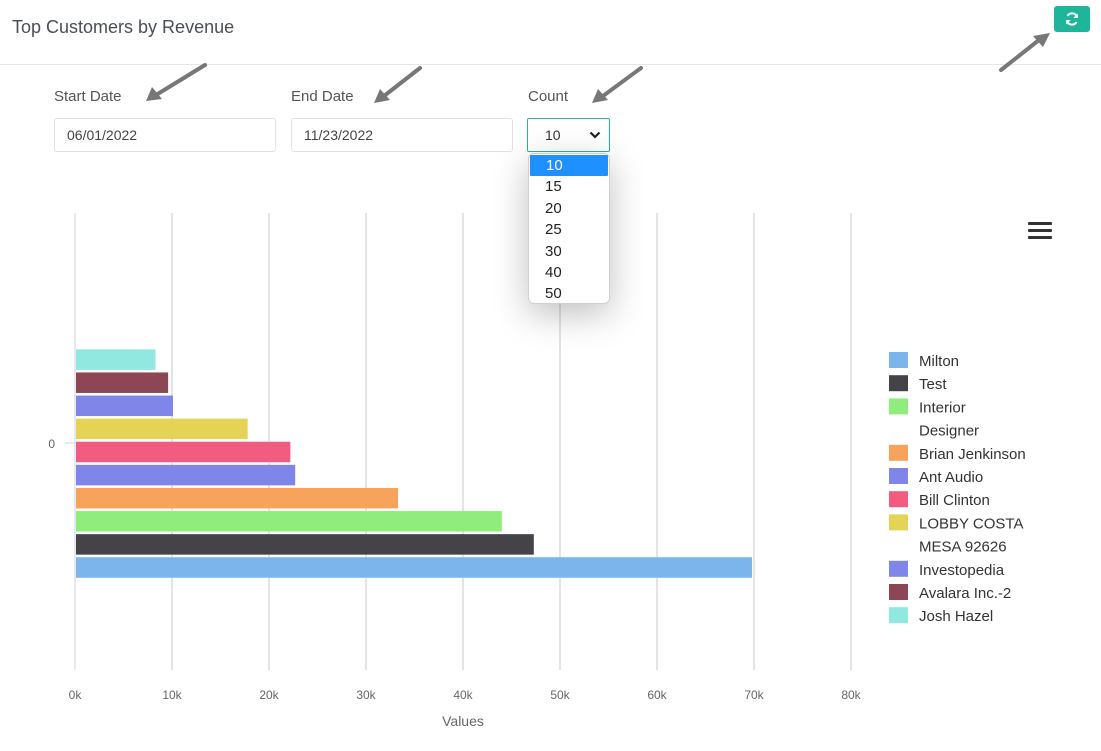 This screenshot has width=1101, height=751. Describe the element at coordinates (463, 721) in the screenshot. I see `x-axis-title: Values` at that location.